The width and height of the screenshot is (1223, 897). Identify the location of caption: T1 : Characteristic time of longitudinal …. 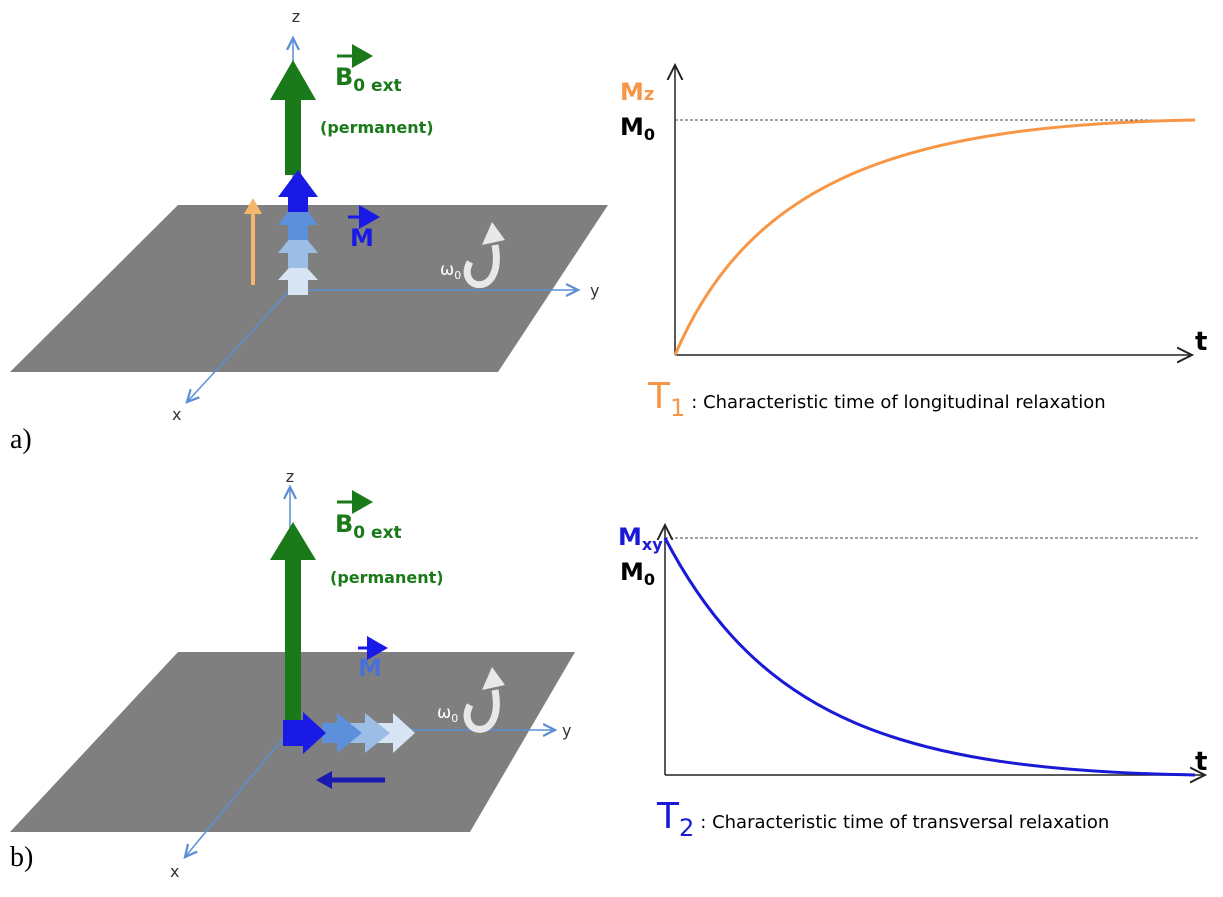
(876, 399).